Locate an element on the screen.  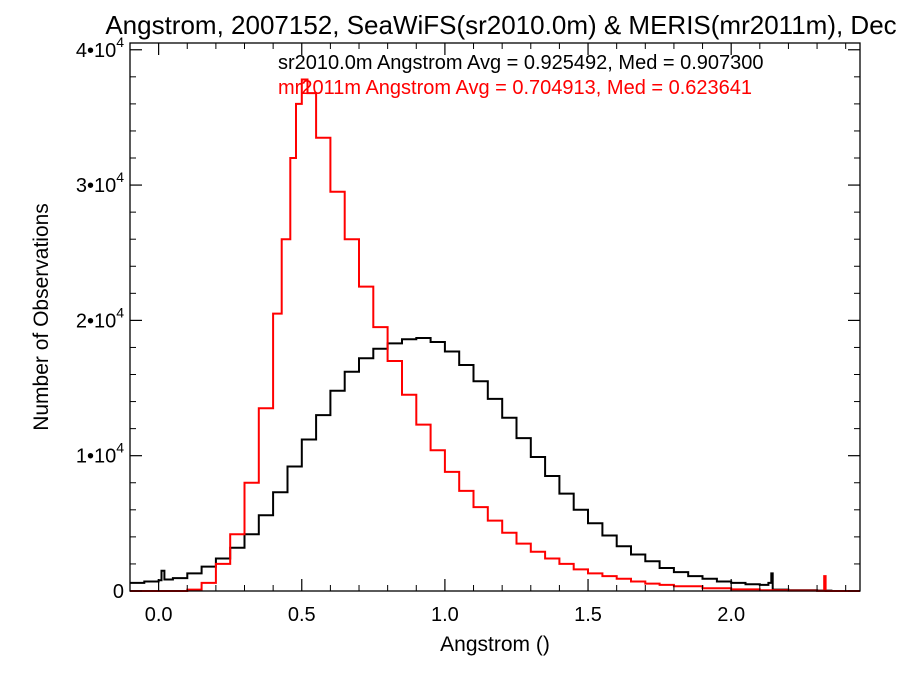
y-tick-base: 1•10 is located at coordinates (96, 457).